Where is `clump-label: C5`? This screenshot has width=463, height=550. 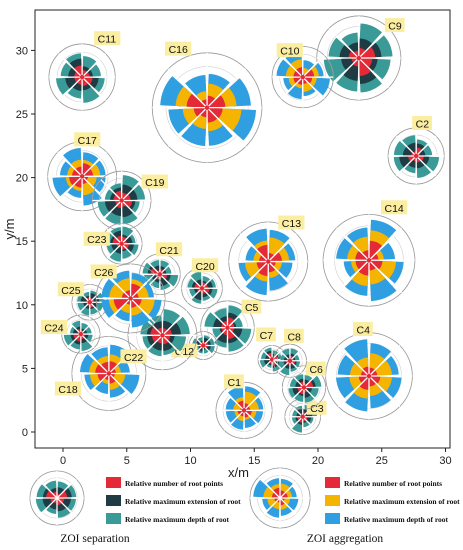
clump-label: C5 is located at coordinates (252, 308).